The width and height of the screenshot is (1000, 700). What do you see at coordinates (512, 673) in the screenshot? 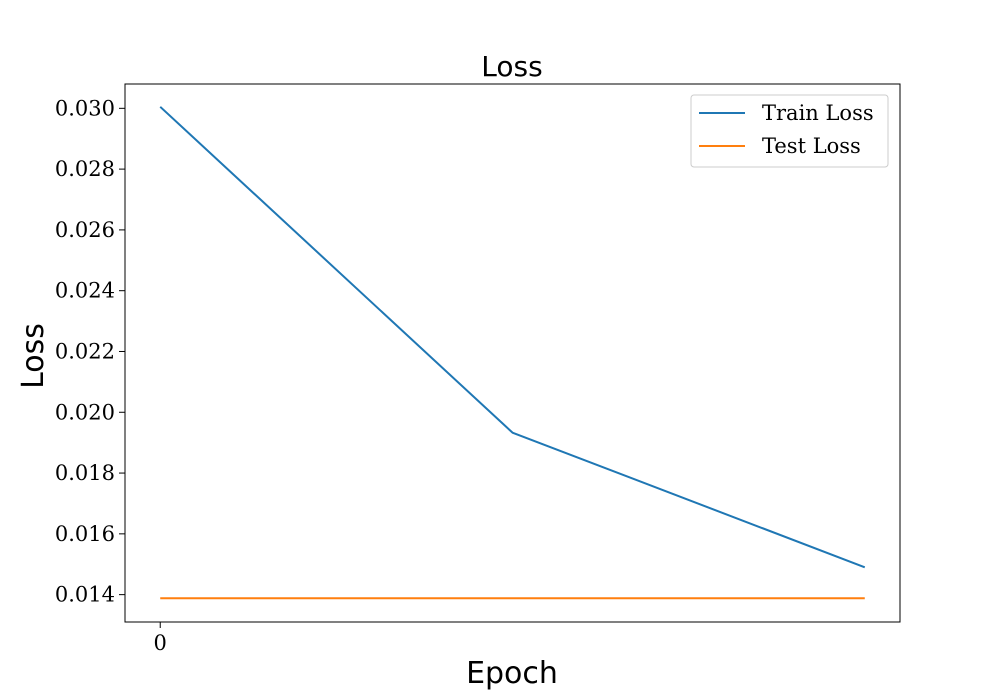
I see `x-axis-label: Epoch` at bounding box center [512, 673].